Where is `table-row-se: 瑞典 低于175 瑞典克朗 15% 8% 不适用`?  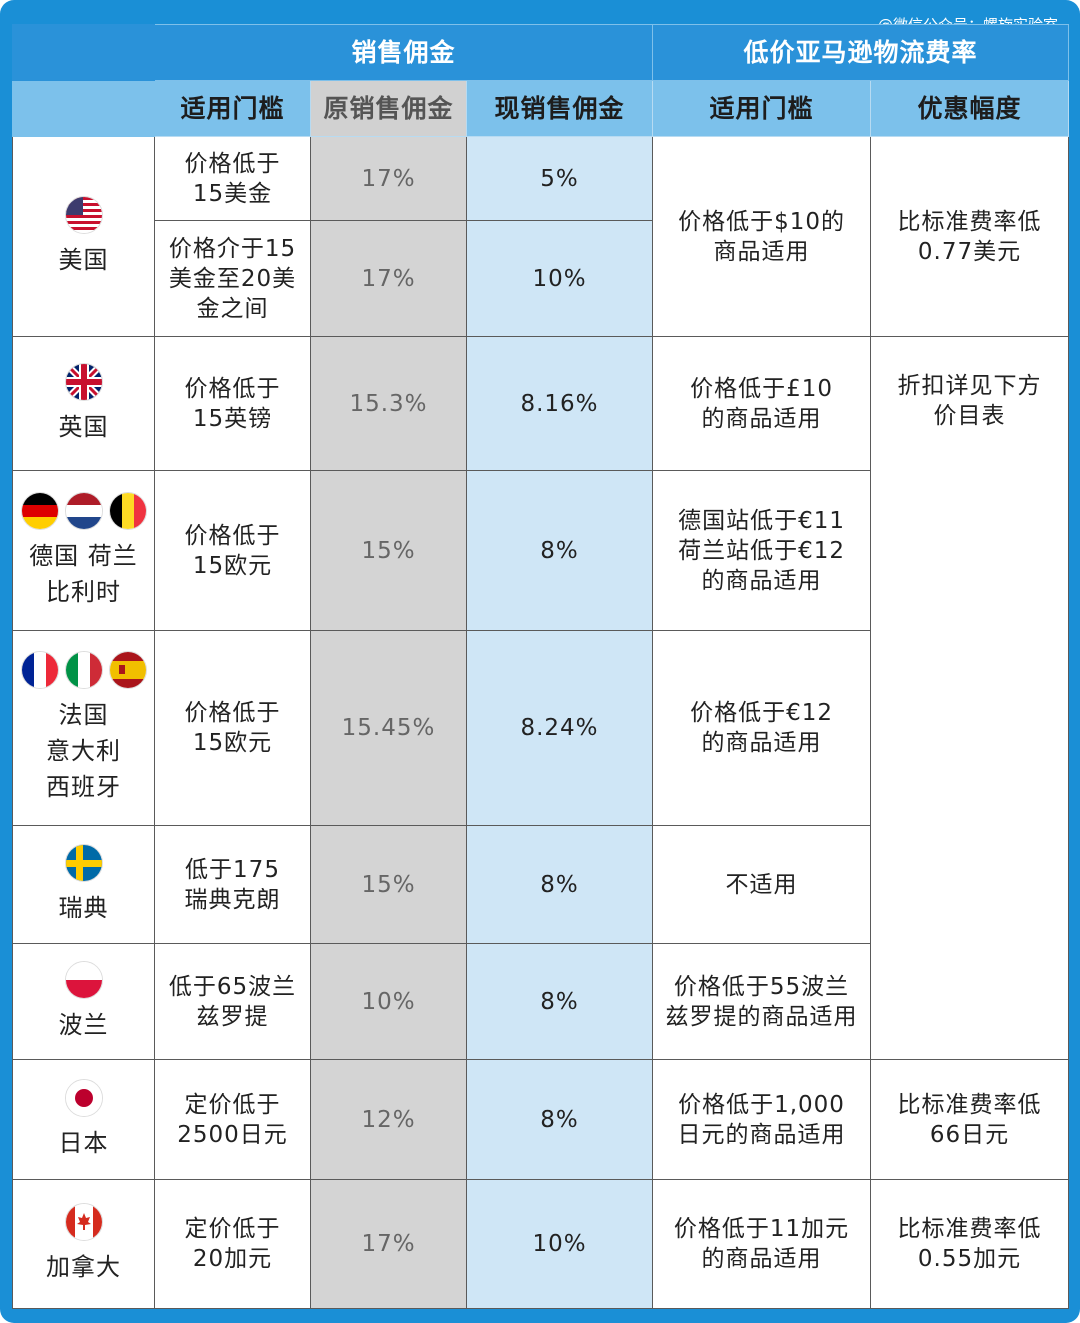
table-row-se: 瑞典 低于175 瑞典克朗 15% 8% 不适用 is located at coordinates (540, 884).